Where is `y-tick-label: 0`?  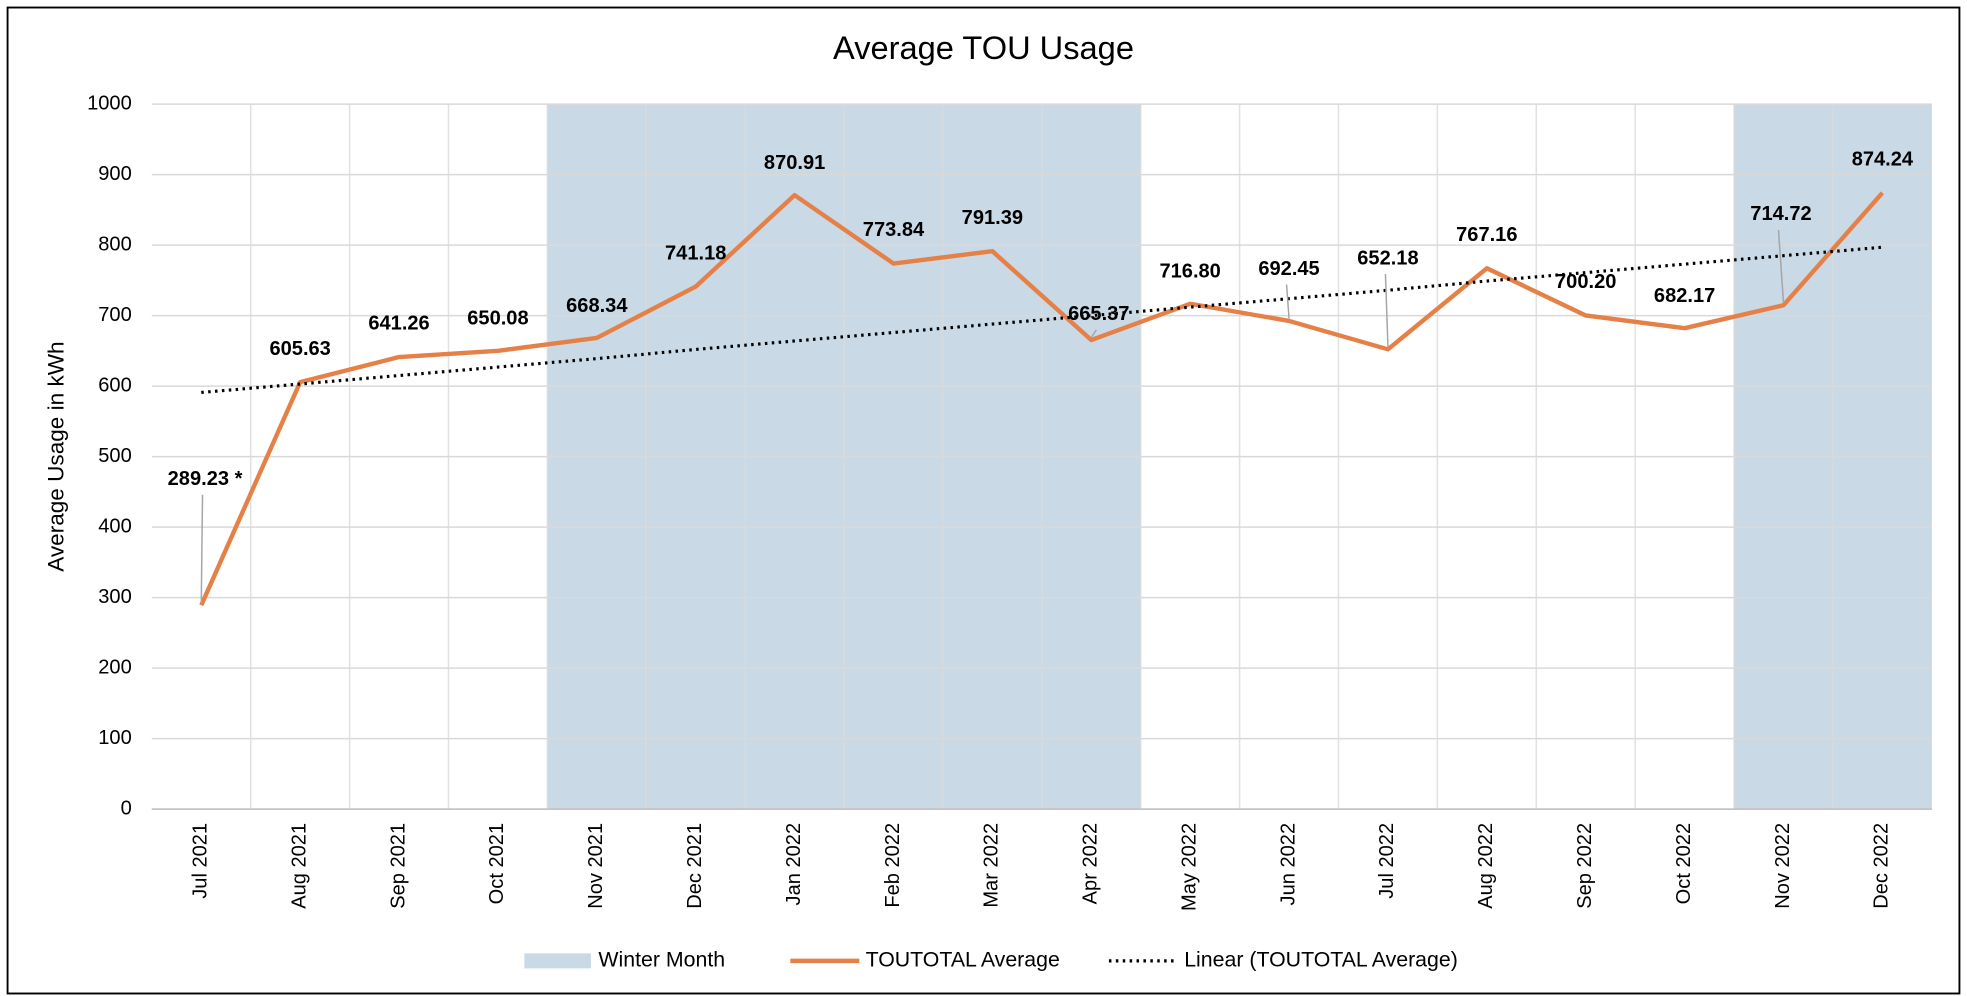
y-tick-label: 0 is located at coordinates (126, 808).